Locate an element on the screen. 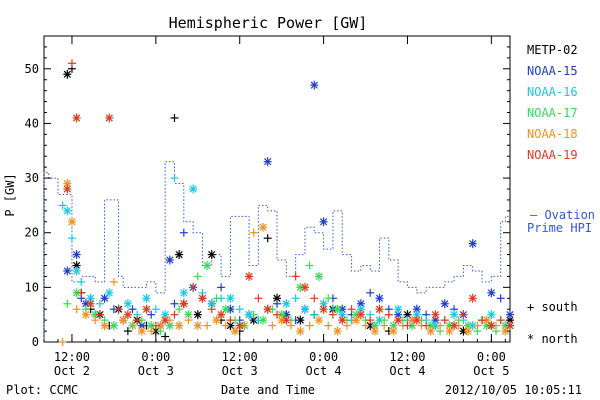 This screenshot has width=600, height=400. x-tick-label-date: Oct 2 is located at coordinates (72, 371).